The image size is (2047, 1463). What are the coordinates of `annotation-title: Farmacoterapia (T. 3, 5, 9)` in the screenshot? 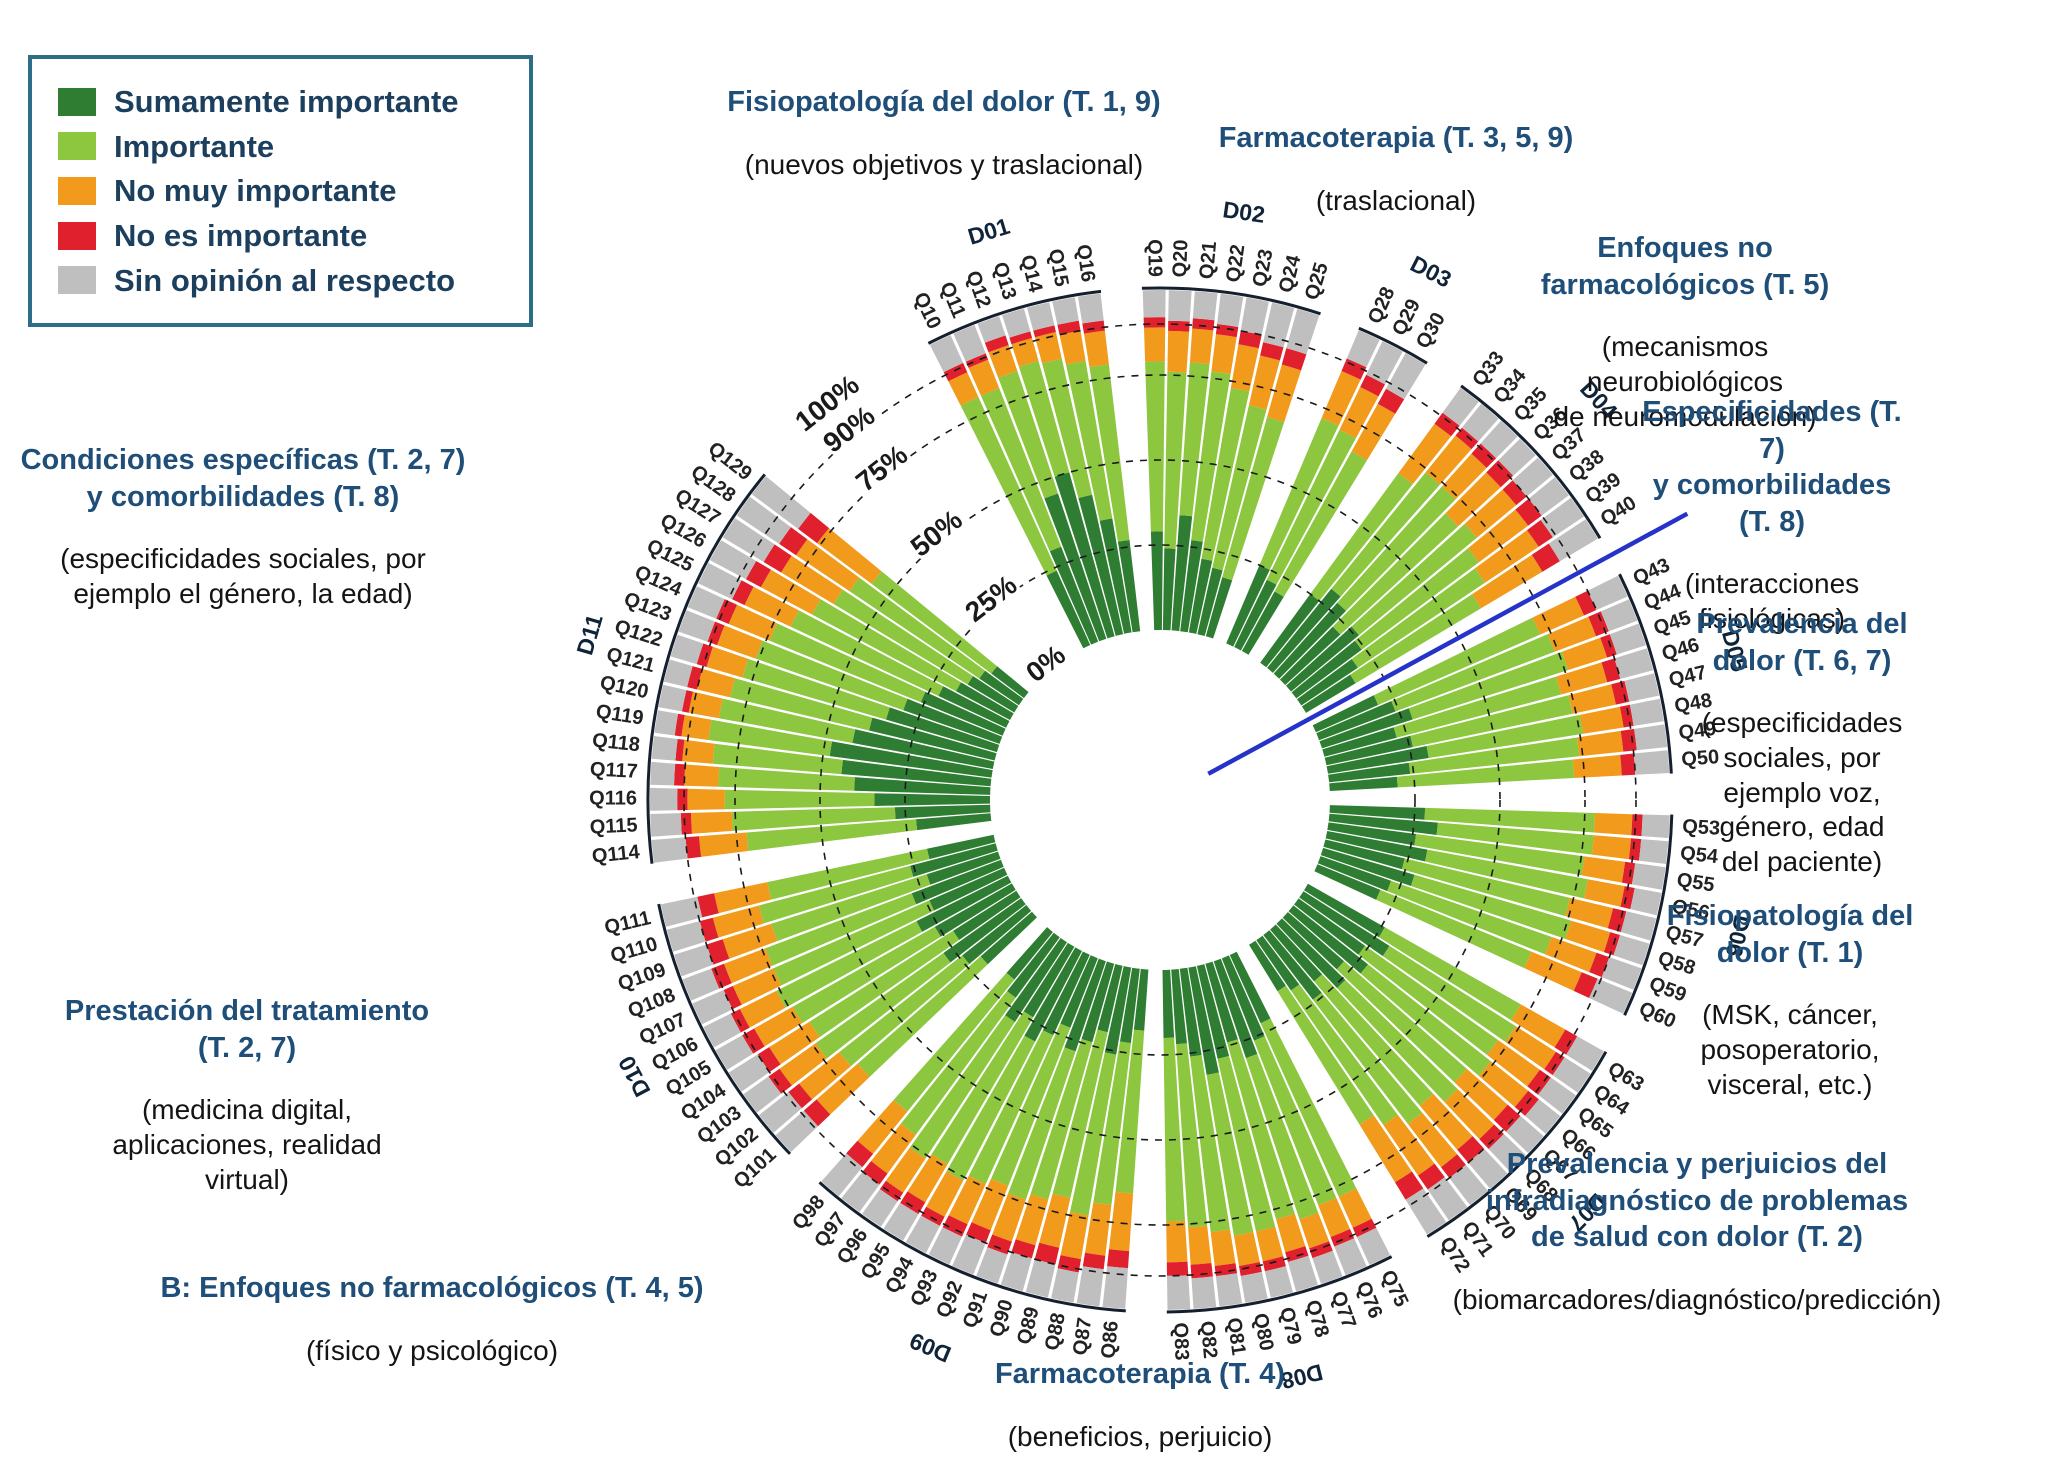 It's located at (1396, 138).